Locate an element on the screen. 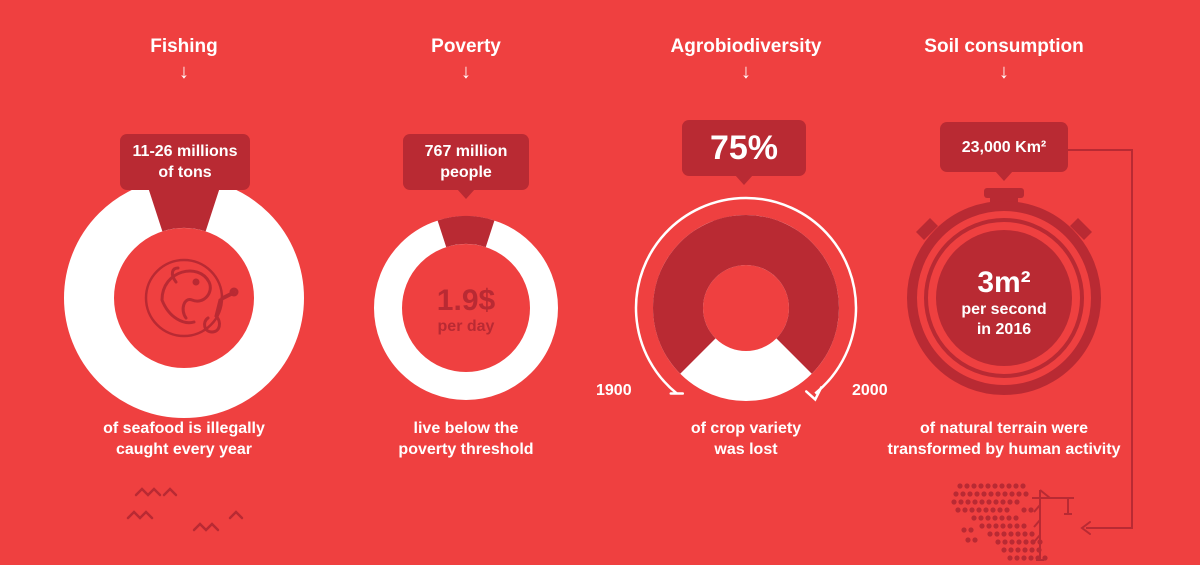  fishing-callout: 11-26 millions of tons is located at coordinates (185, 166).